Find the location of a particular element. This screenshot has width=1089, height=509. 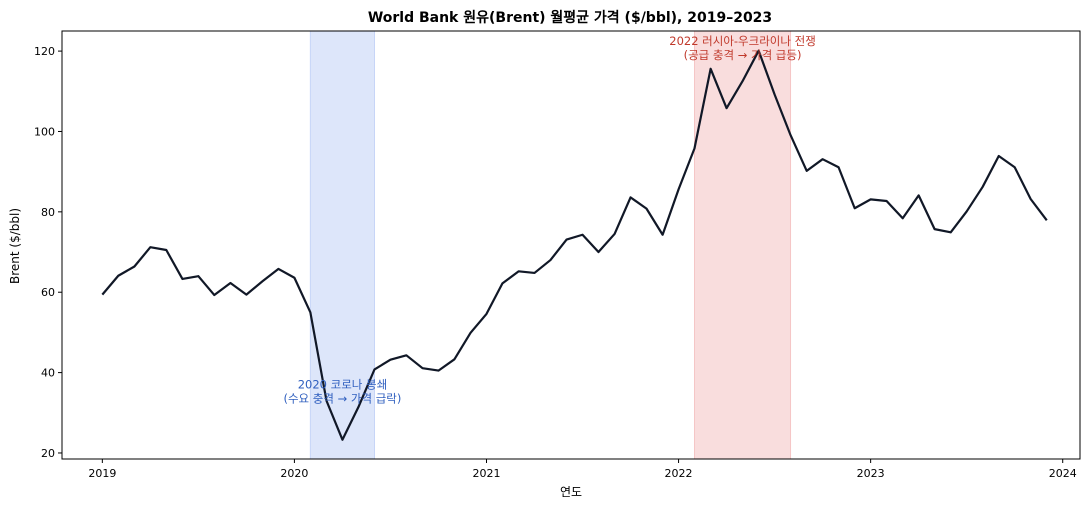

y-tick-label: 40 is located at coordinates (48, 373).